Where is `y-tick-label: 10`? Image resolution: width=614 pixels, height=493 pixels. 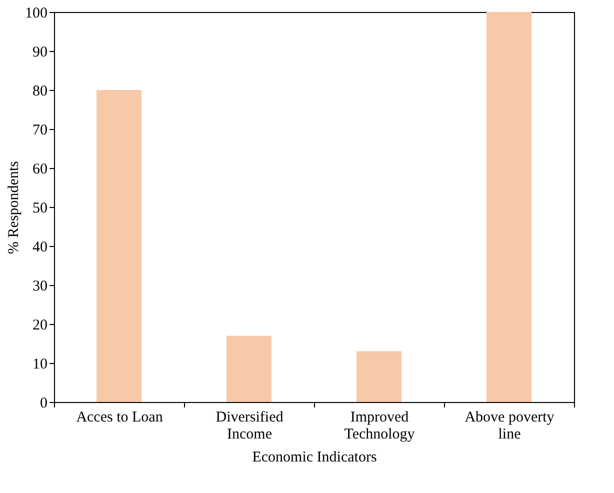
y-tick-label: 10 is located at coordinates (40, 364).